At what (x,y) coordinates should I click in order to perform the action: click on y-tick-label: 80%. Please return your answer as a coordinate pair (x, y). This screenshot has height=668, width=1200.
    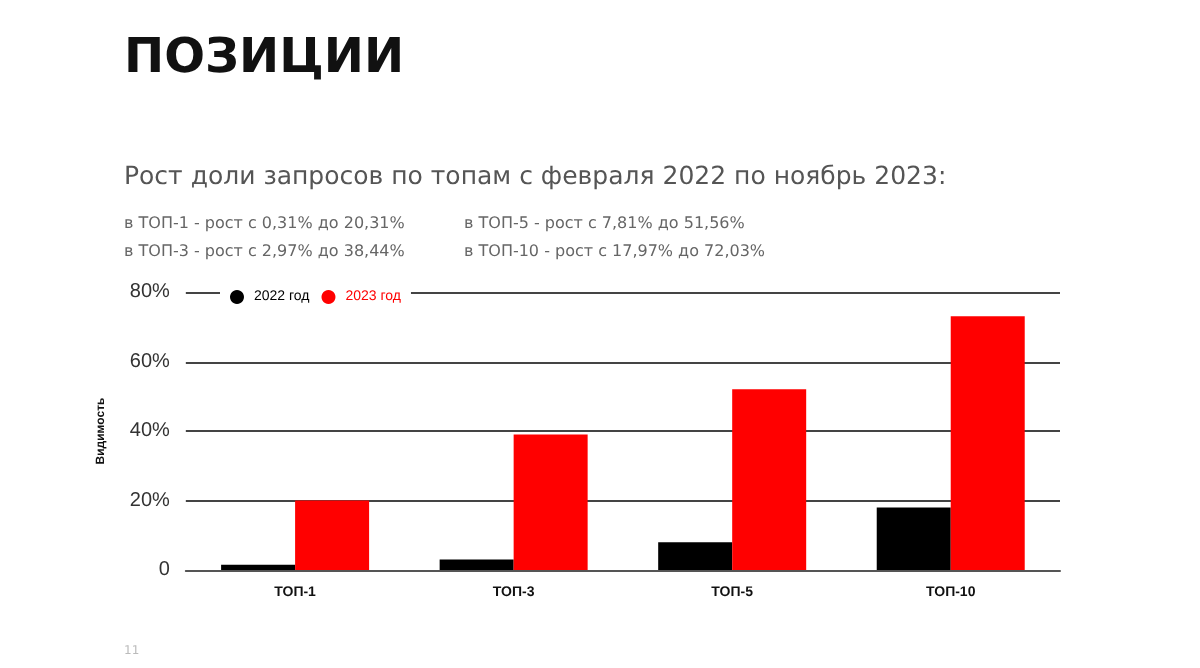
    Looking at the image, I should click on (150, 292).